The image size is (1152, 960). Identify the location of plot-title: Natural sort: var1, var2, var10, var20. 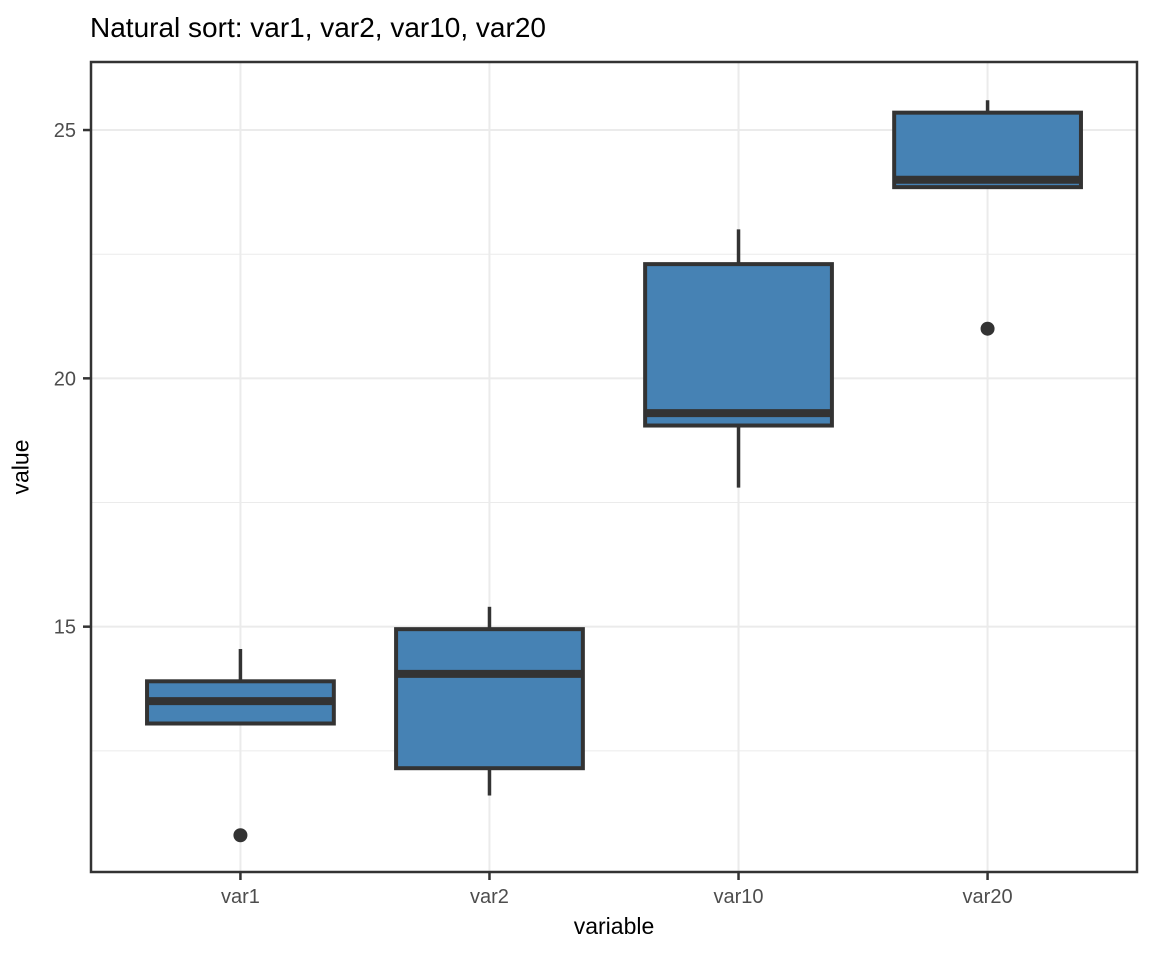
(318, 27).